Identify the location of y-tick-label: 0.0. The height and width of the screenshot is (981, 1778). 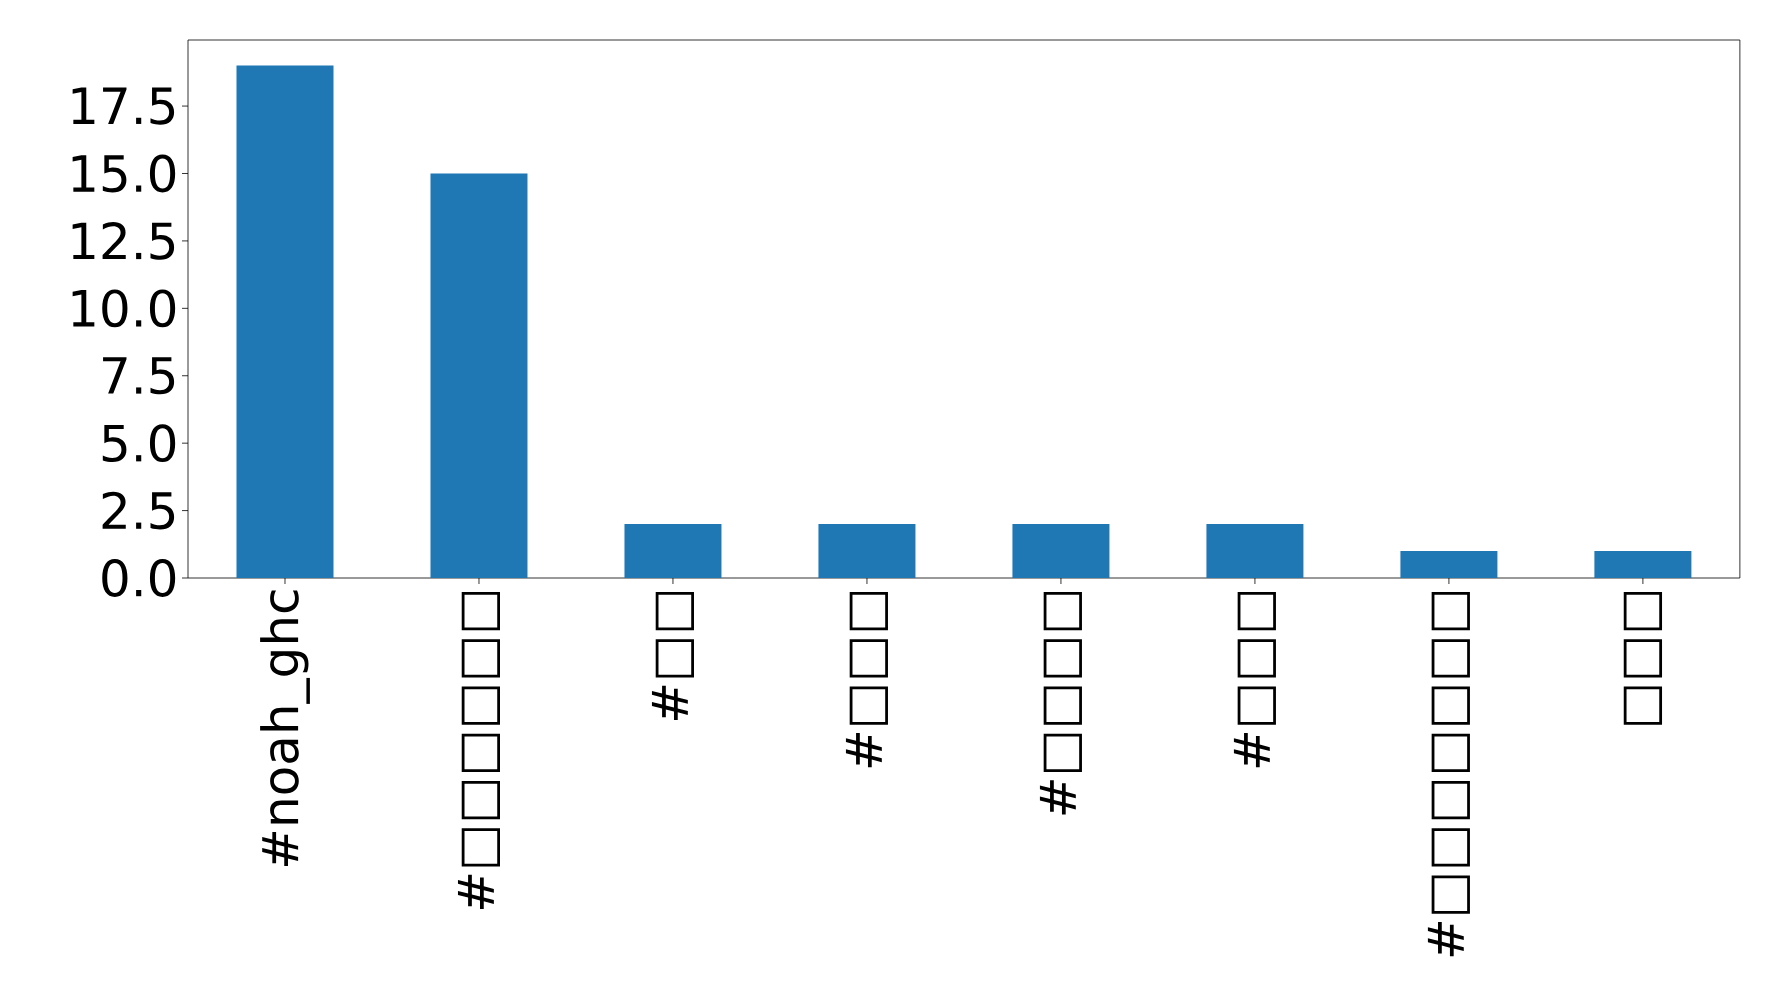
(139, 578).